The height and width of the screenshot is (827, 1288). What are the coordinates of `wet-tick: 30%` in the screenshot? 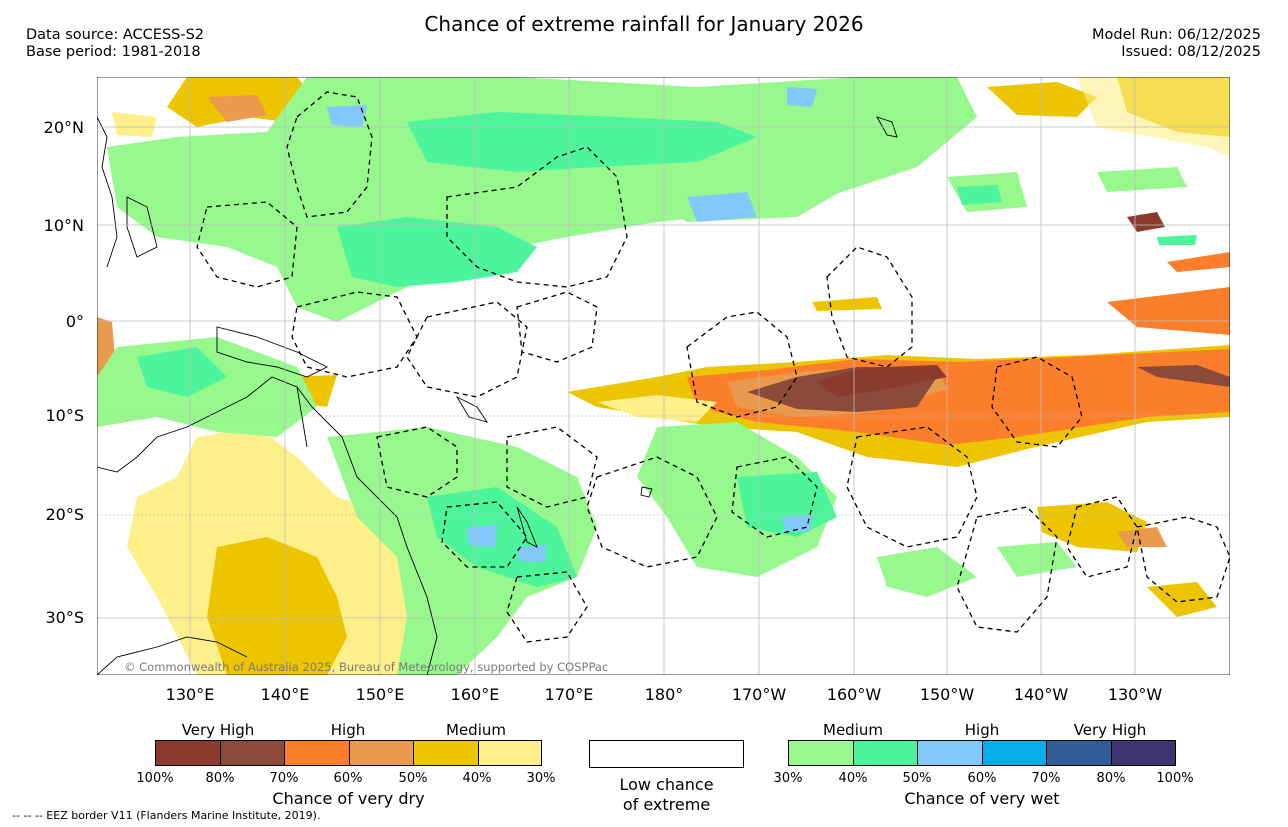 It's located at (788, 778).